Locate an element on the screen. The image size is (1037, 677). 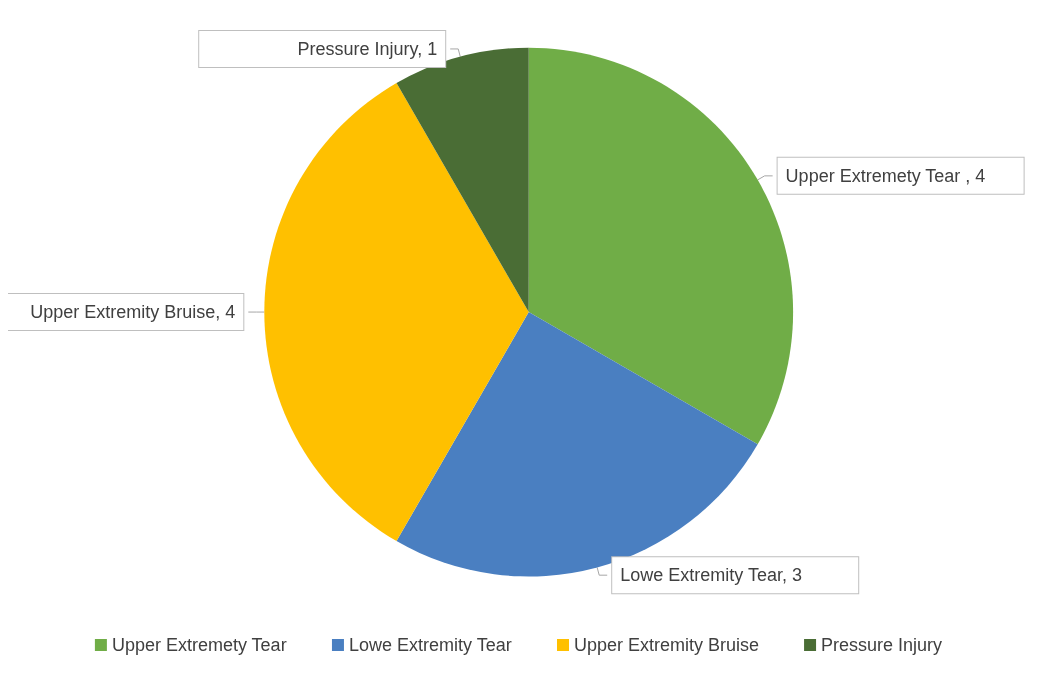
legend-label: Lowe Extremity Tear is located at coordinates (430, 645).